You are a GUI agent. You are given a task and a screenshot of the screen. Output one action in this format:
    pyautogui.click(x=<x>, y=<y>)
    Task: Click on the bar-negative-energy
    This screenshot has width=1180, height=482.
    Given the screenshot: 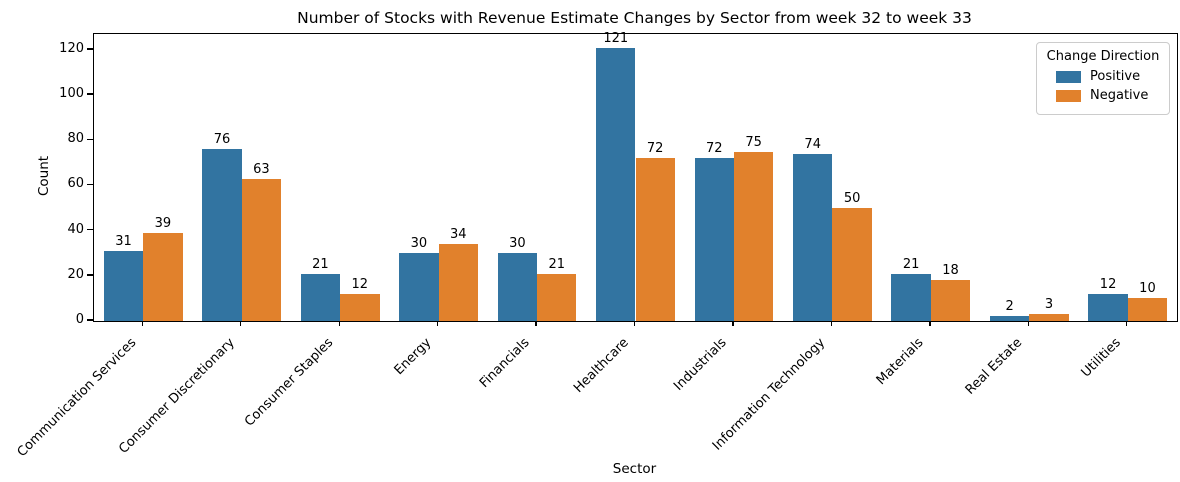 What is the action you would take?
    pyautogui.click(x=458, y=282)
    